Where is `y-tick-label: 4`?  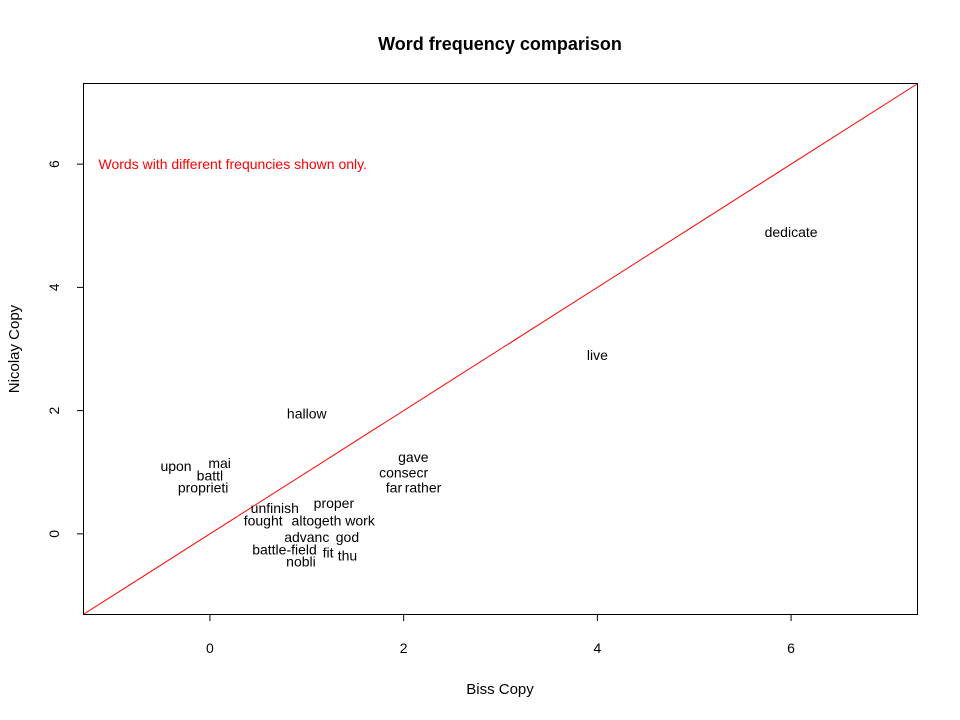 y-tick-label: 4 is located at coordinates (54, 287).